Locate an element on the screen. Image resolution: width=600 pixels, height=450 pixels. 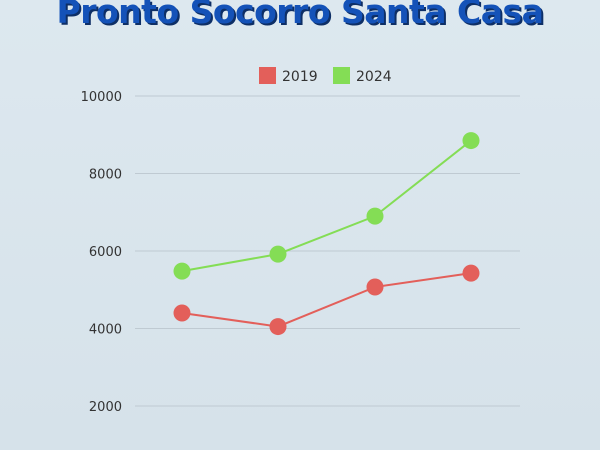
y-tick-labels: 2000 4000 6000 8000 10000 is located at coordinates (101, 252).